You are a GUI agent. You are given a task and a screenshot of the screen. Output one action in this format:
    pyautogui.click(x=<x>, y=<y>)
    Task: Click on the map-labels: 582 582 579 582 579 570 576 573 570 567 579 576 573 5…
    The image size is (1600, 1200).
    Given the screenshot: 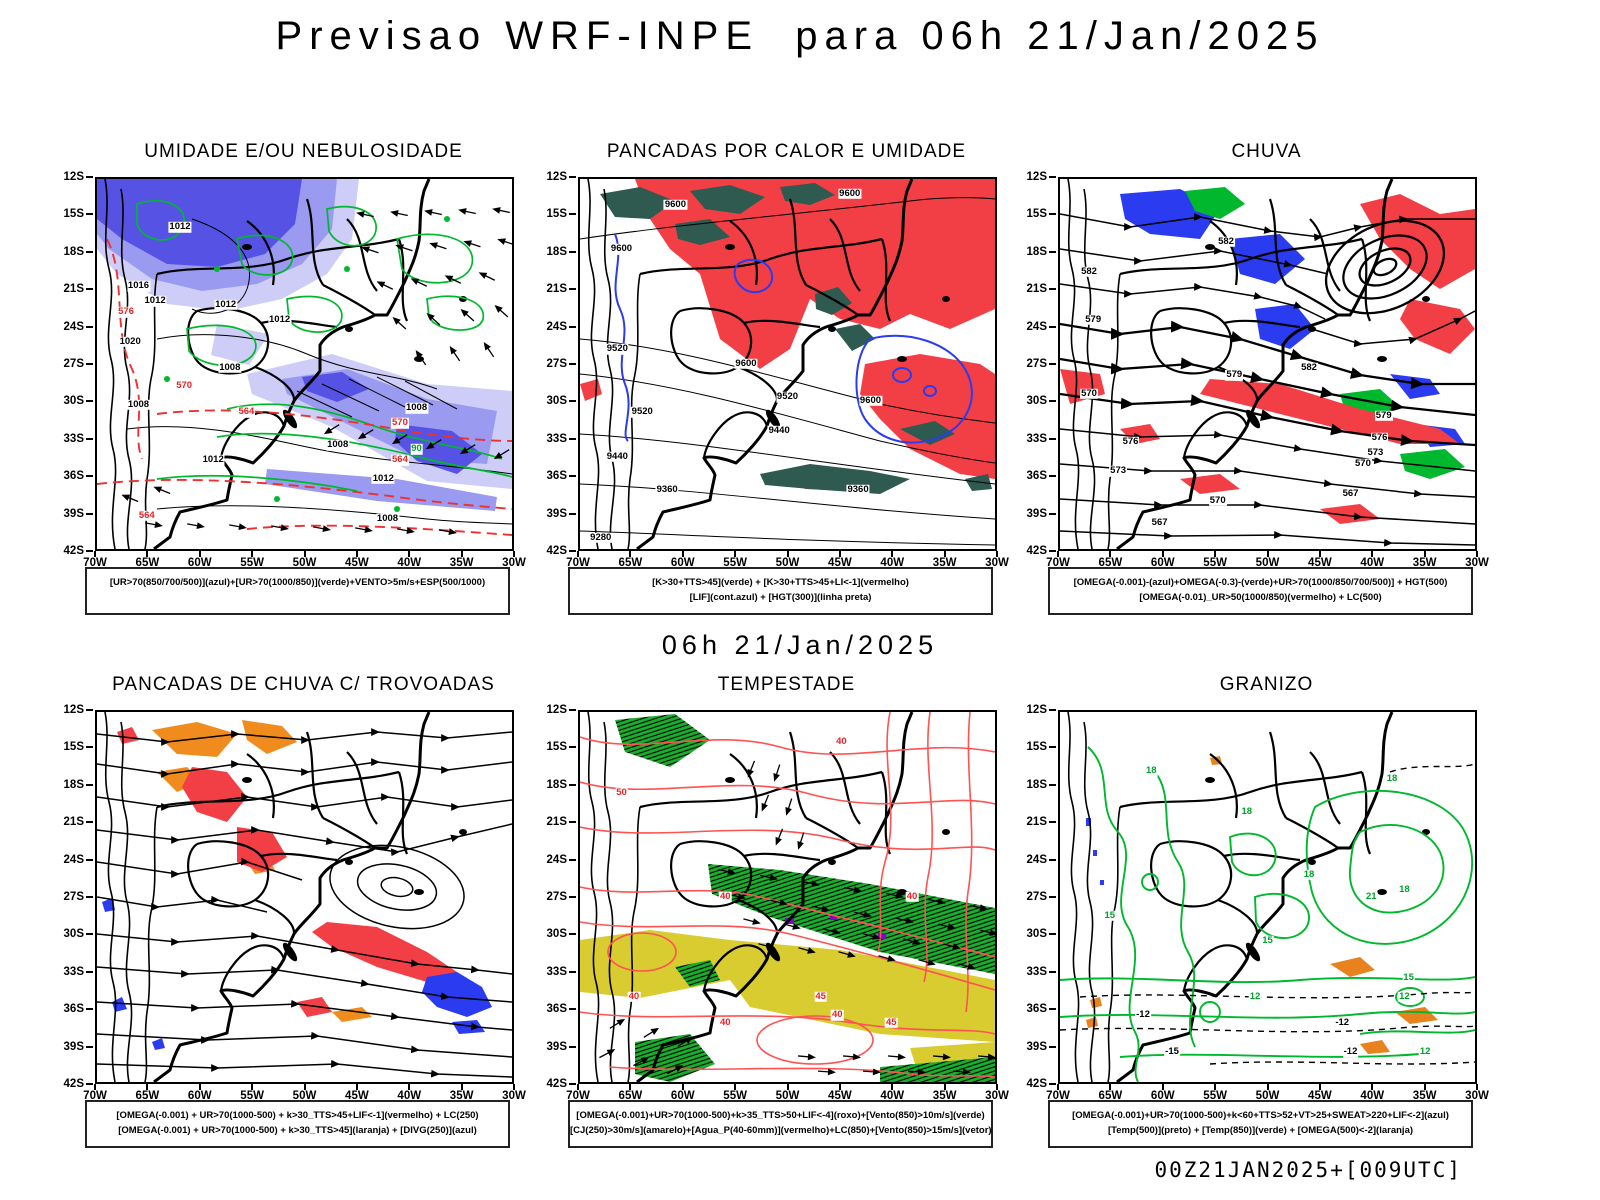 What is the action you would take?
    pyautogui.click(x=1236, y=382)
    